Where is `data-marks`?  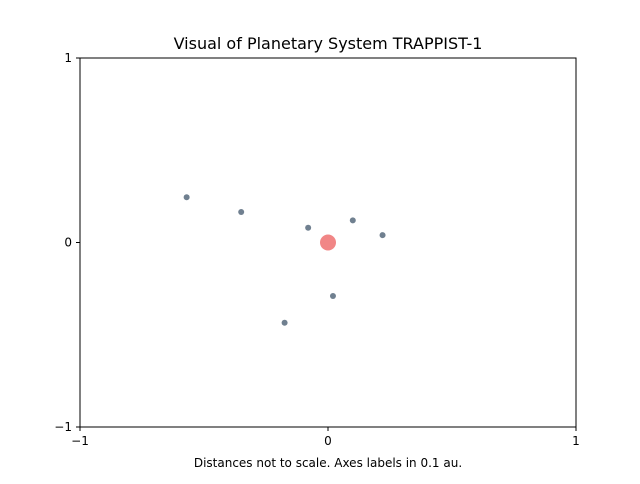 data-marks is located at coordinates (284, 260).